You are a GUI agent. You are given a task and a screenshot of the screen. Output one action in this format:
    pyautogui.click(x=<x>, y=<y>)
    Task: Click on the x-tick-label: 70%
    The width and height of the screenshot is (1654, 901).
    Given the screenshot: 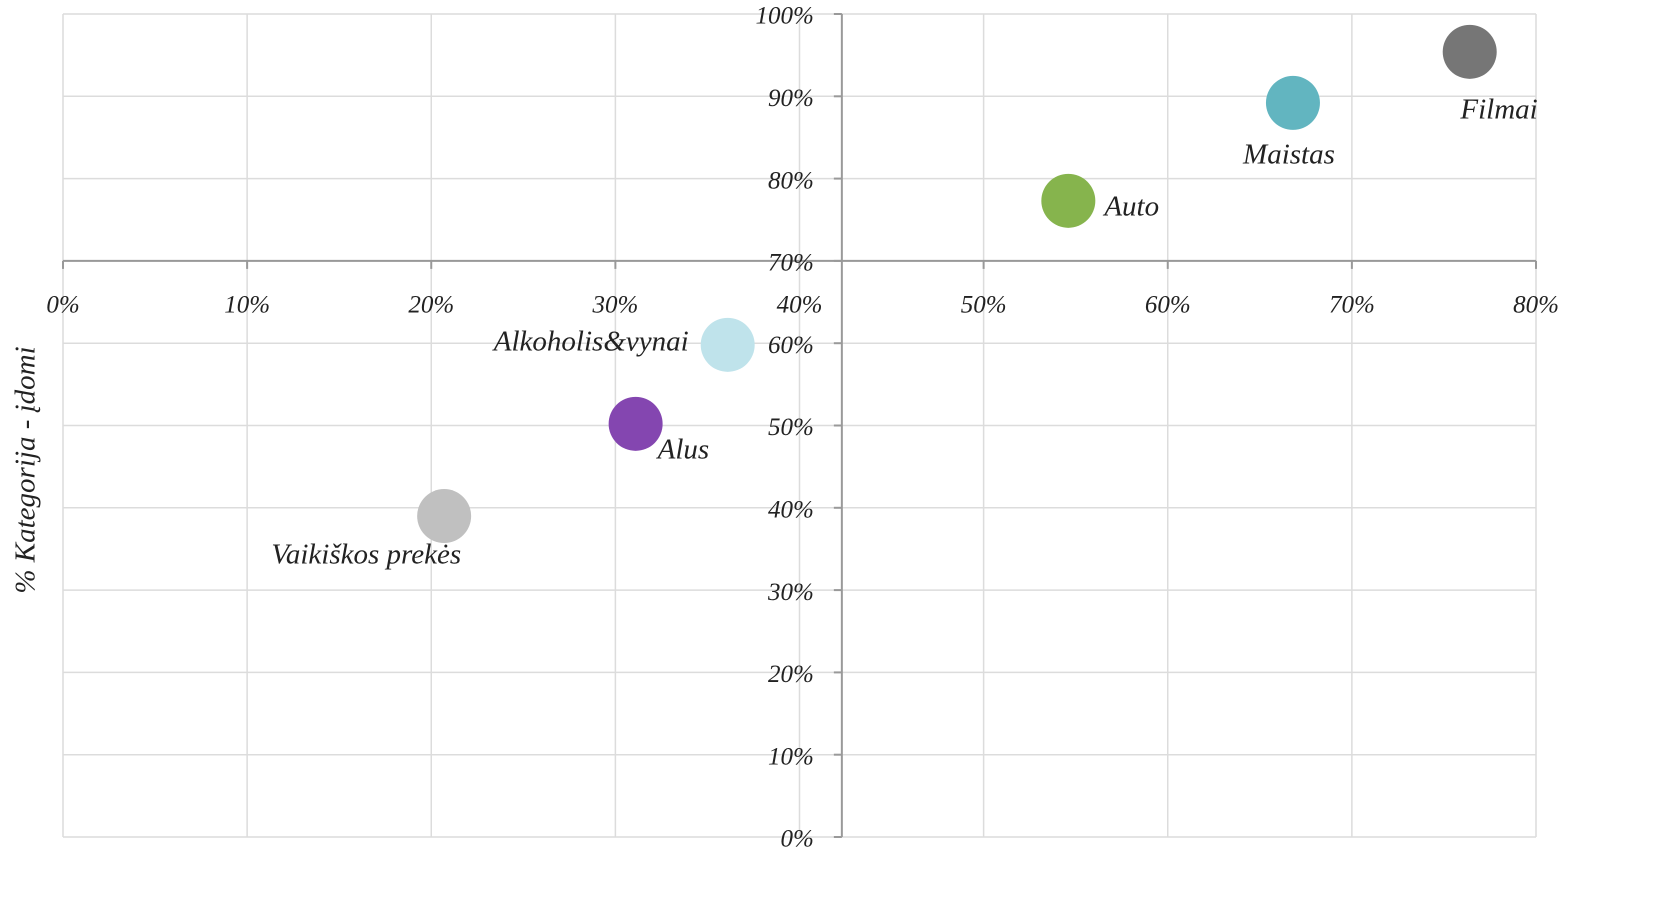 What is the action you would take?
    pyautogui.click(x=1352, y=305)
    